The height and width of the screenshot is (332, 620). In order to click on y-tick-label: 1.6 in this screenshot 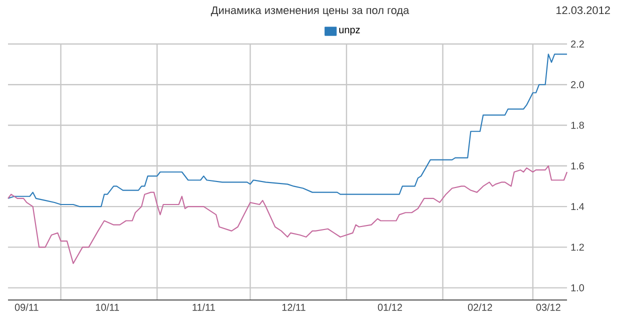, I will do `click(577, 166)`.